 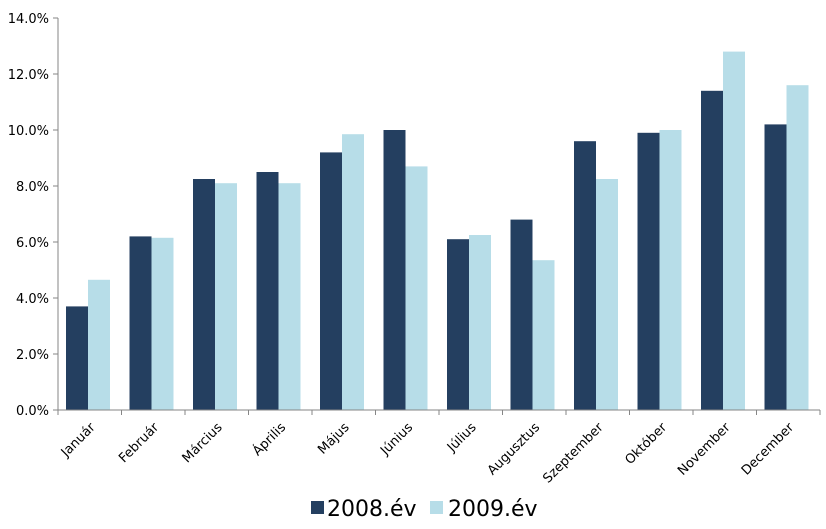 What do you see at coordinates (33, 215) in the screenshot?
I see `y-ticks-group: 0.0% 2.0% 4.0% 6.0% 8.0% 10.0% 12.0% 14.0%` at bounding box center [33, 215].